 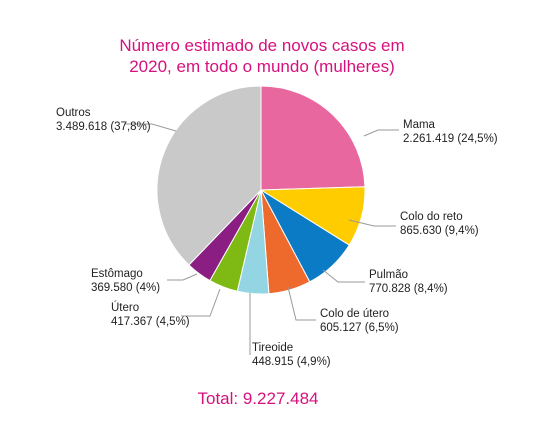 What do you see at coordinates (431, 217) in the screenshot?
I see `slice-name-label-colo-do-reto: Colo do reto` at bounding box center [431, 217].